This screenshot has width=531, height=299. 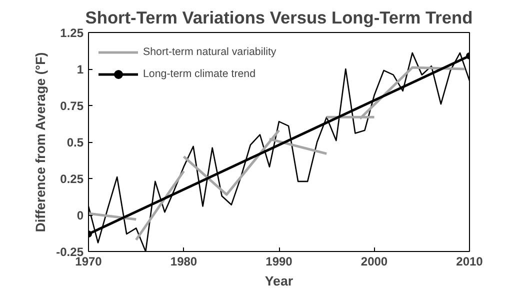 I want to click on legend-label: Short-term natural variability, so click(x=209, y=52).